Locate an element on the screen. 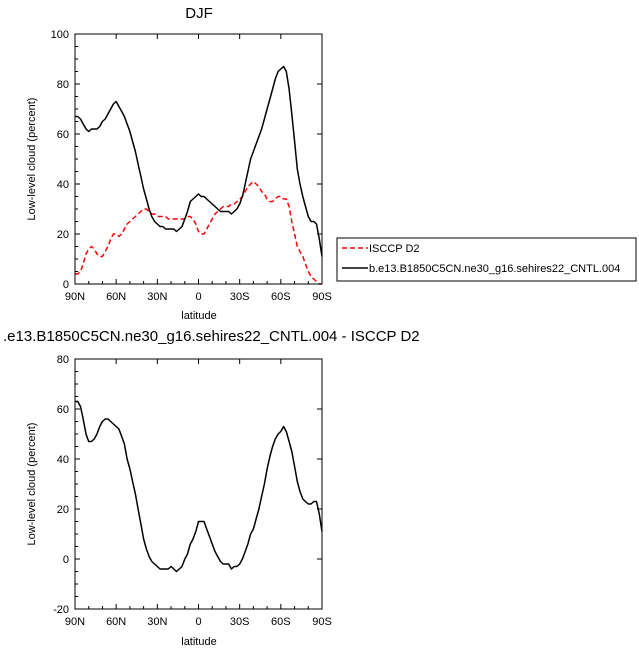 The image size is (639, 655). top-y-tick-label: 80 is located at coordinates (63, 85).